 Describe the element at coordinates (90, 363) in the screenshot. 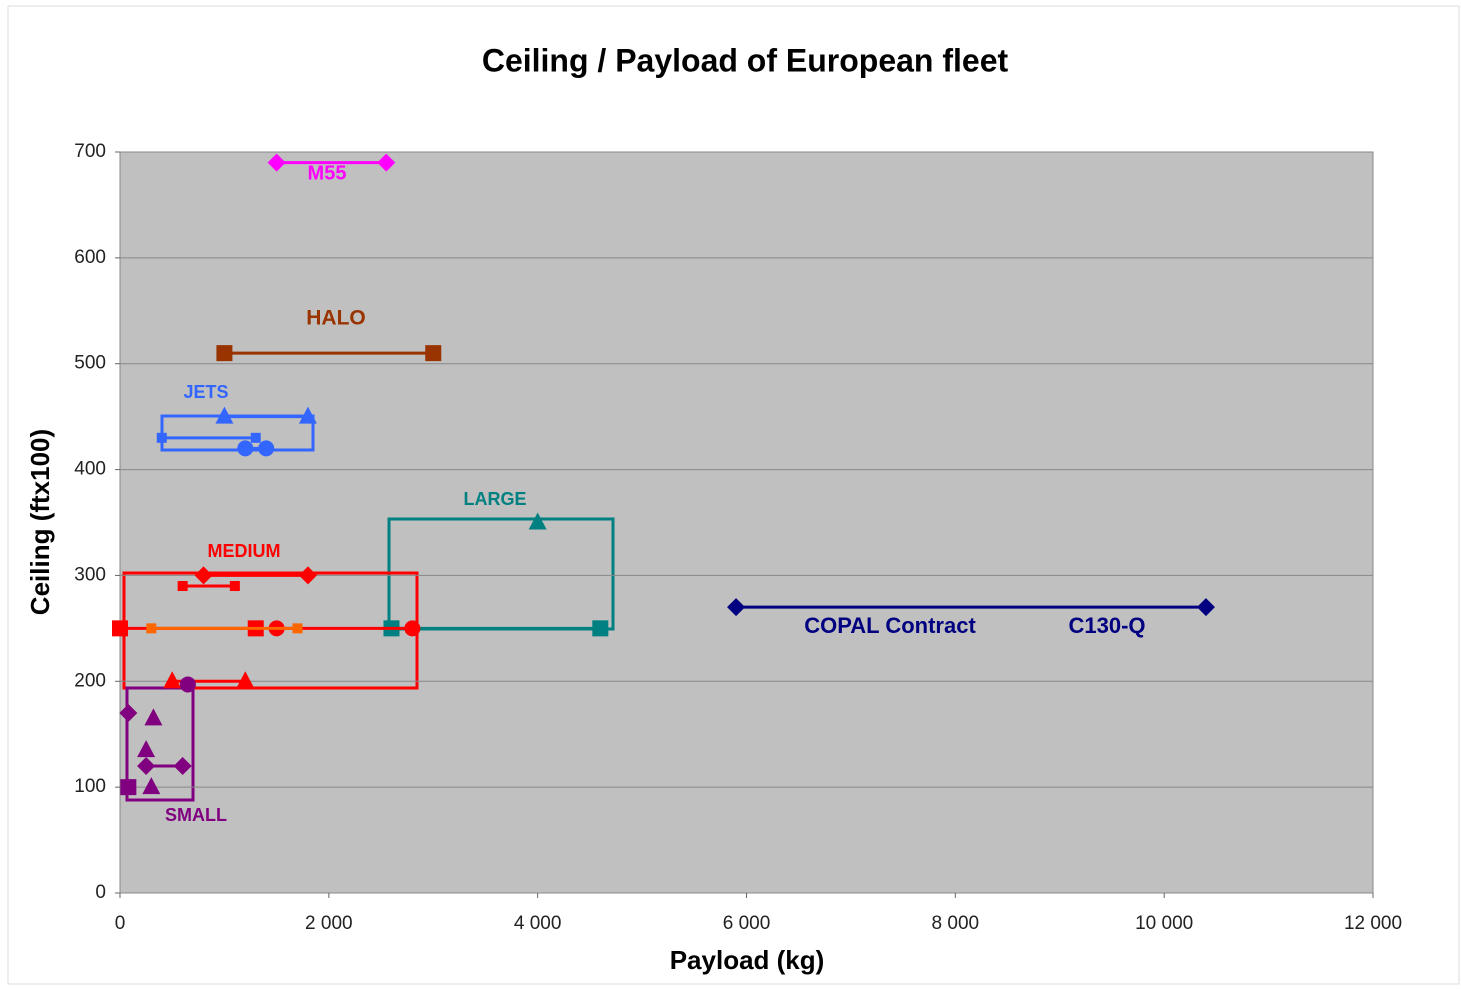

I see `y-tick-label: 500` at that location.